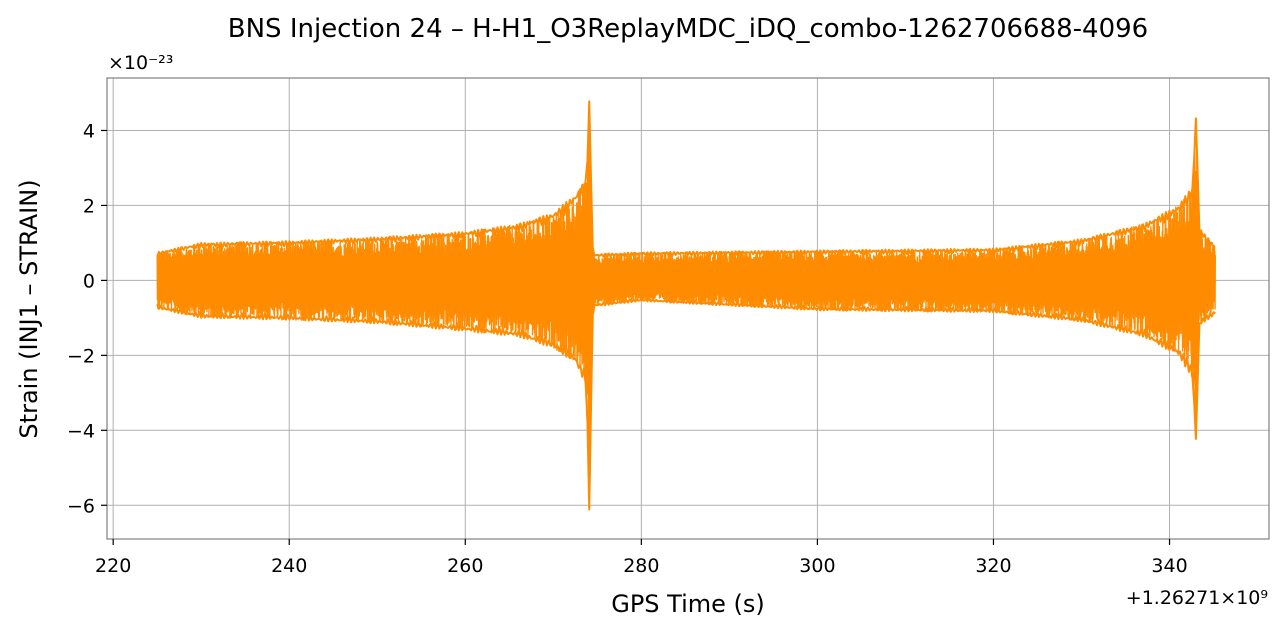 The height and width of the screenshot is (633, 1284). I want to click on y-scale-label: ×10⁻²³, so click(140, 63).